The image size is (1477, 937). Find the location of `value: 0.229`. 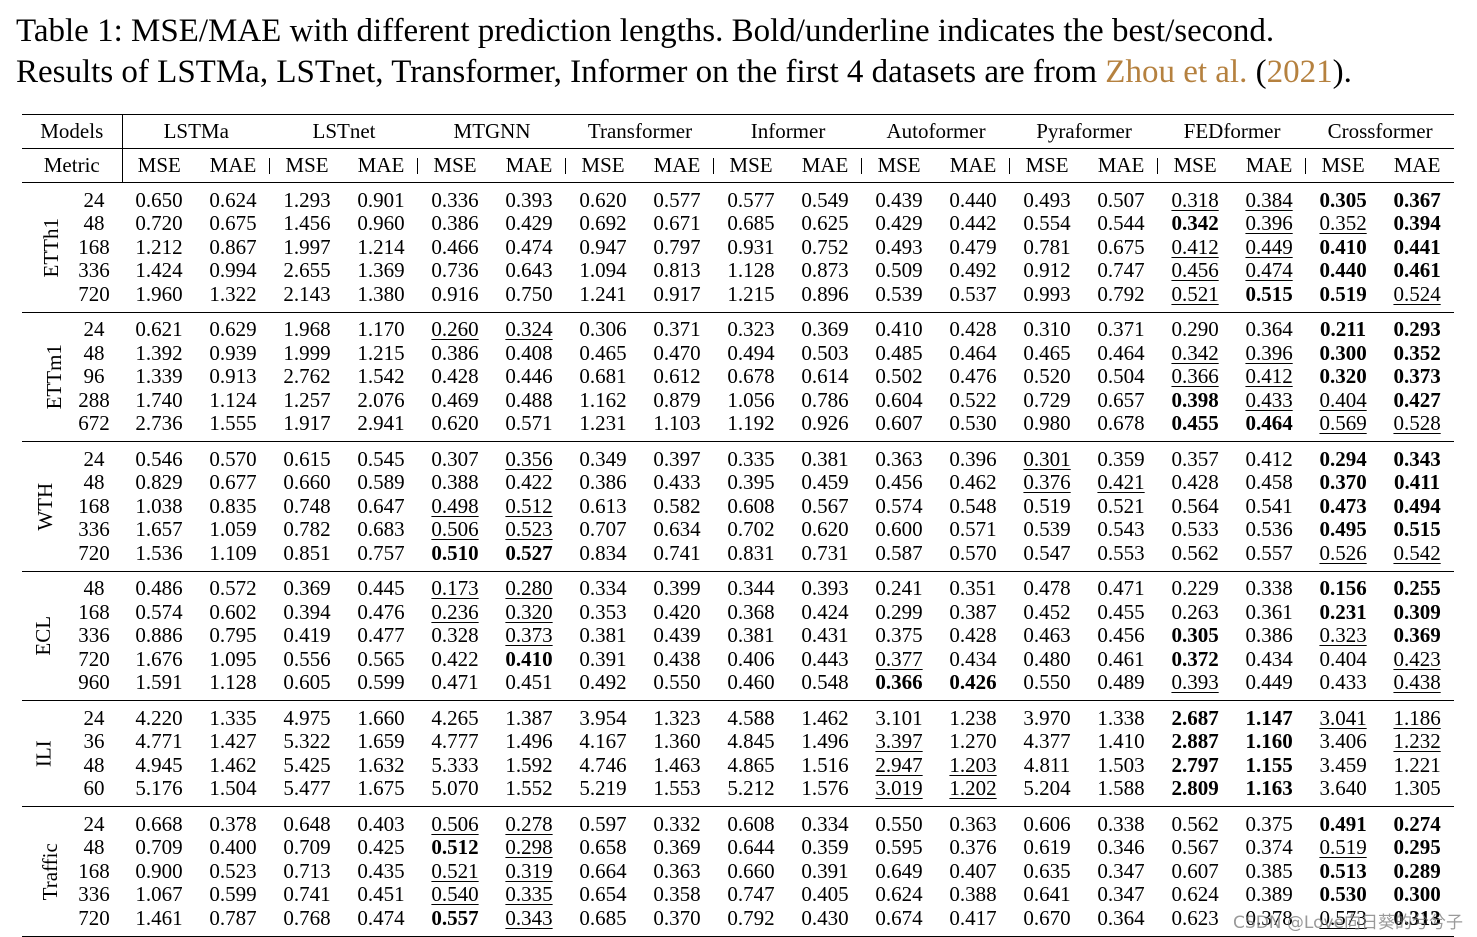

value: 0.229 is located at coordinates (1195, 588).